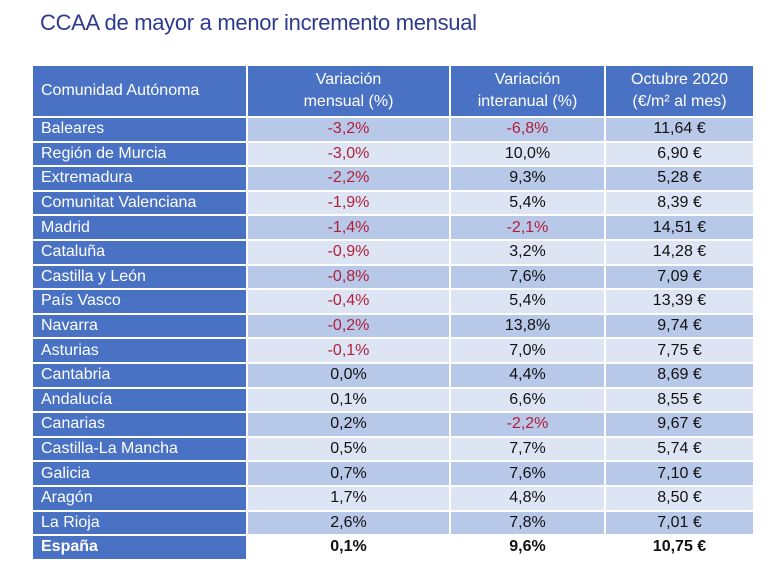 This screenshot has width=768, height=567. I want to click on table-row: Asturias -0,1% 7,0% 7,75 €, so click(393, 351).